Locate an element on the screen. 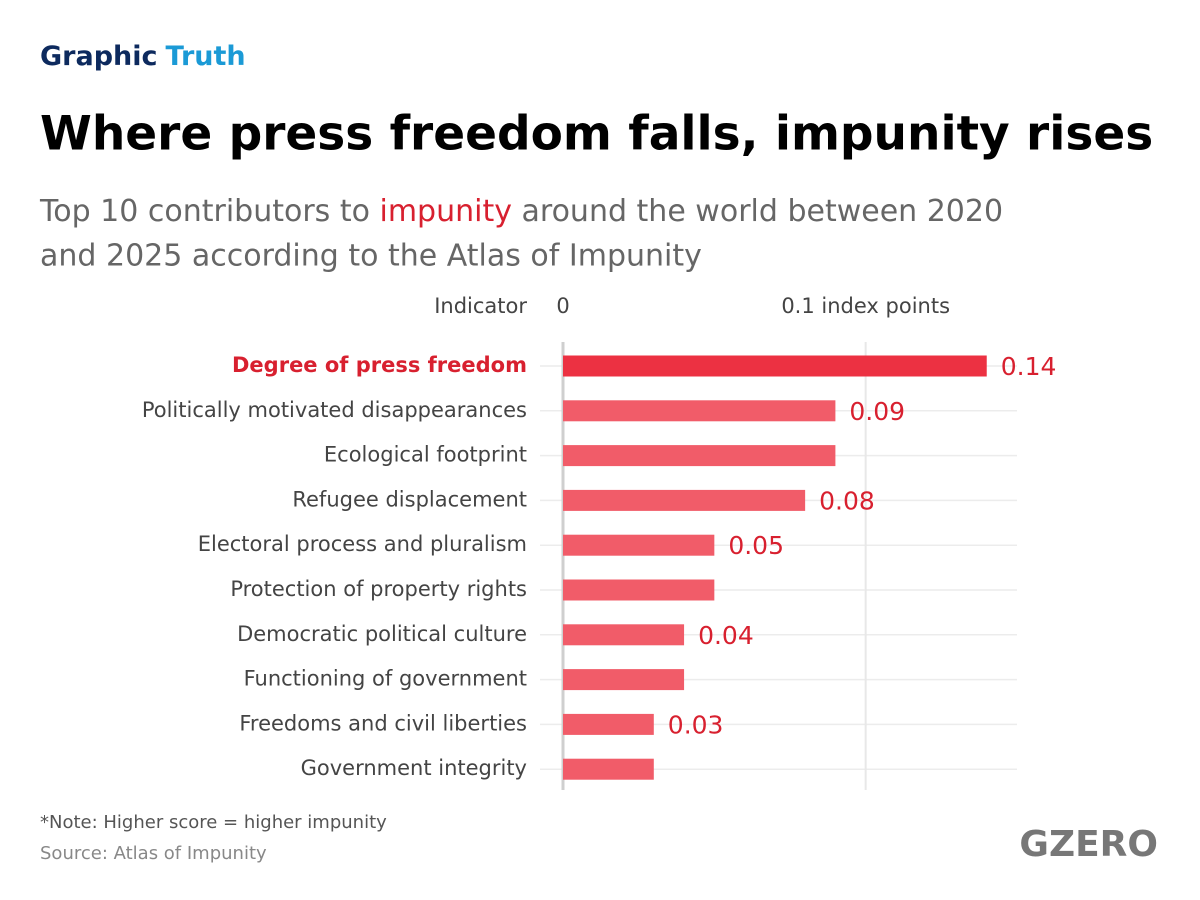 This screenshot has width=1200, height=900. value-label: 0.05 is located at coordinates (756, 545).